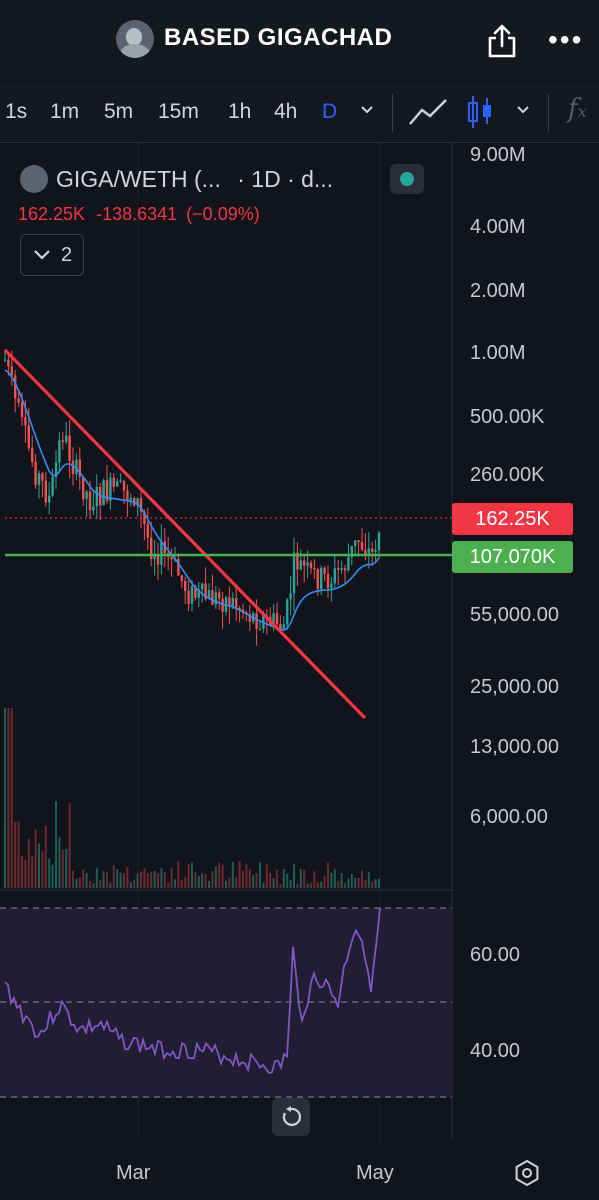  Describe the element at coordinates (16, 111) in the screenshot. I see `timeframe-1s: 1s` at that location.